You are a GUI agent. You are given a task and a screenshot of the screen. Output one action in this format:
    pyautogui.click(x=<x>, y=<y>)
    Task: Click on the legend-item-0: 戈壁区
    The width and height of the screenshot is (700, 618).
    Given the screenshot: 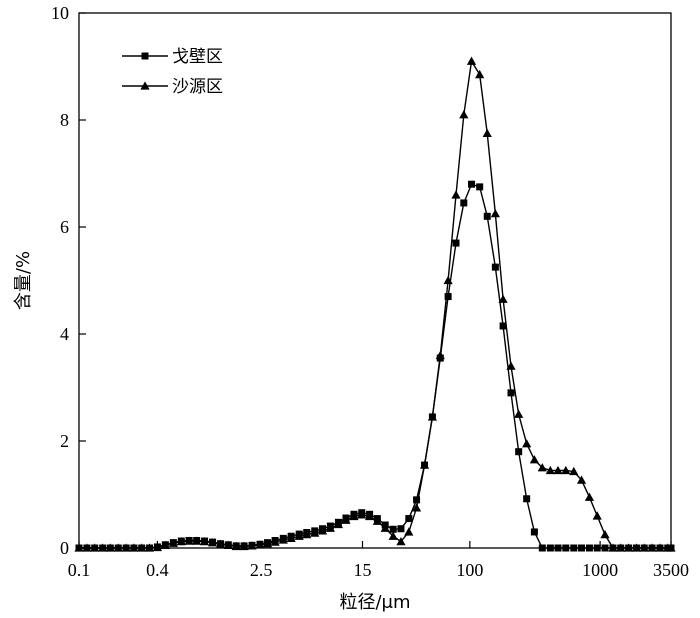 What is the action you would take?
    pyautogui.click(x=172, y=57)
    